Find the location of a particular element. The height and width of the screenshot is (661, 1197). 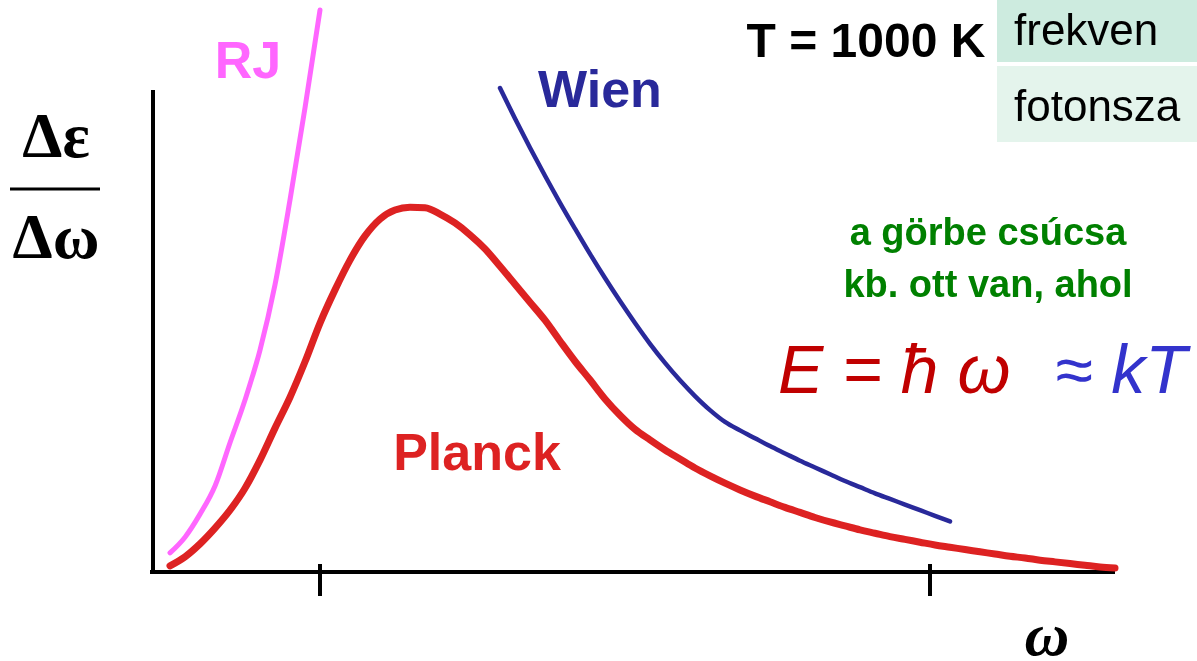

series-label: RJ is located at coordinates (248, 60).